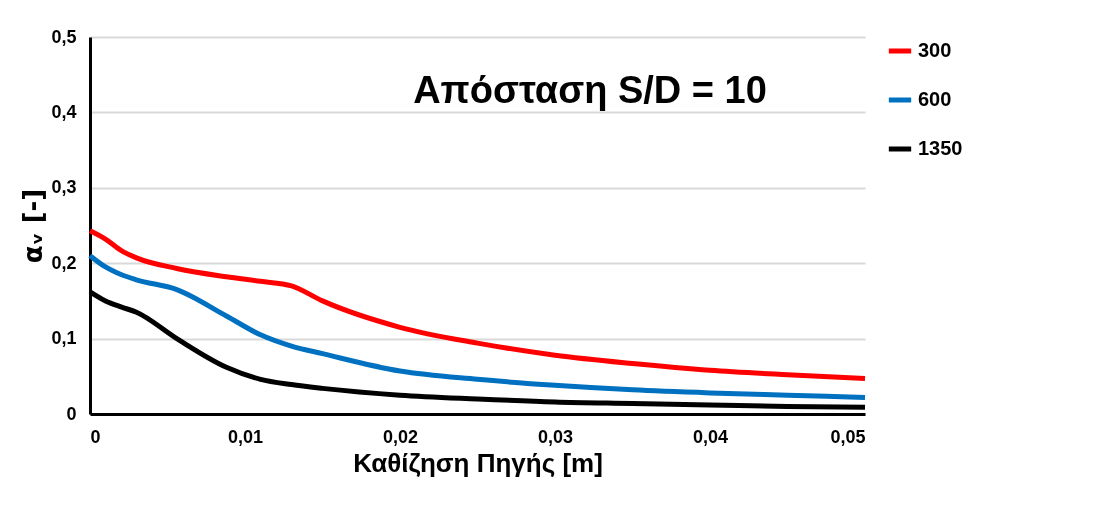  Describe the element at coordinates (940, 148) in the screenshot. I see `legend-label: 1350` at that location.